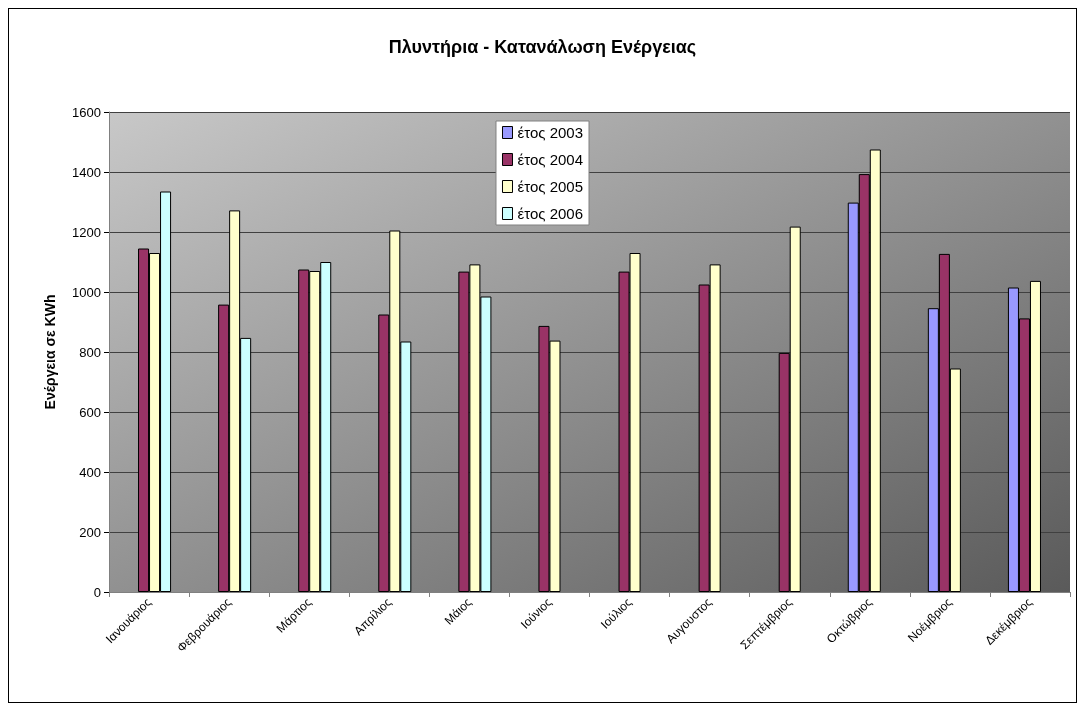 The height and width of the screenshot is (711, 1085). Describe the element at coordinates (86, 172) in the screenshot. I see `y-tick-label: 1400` at that location.